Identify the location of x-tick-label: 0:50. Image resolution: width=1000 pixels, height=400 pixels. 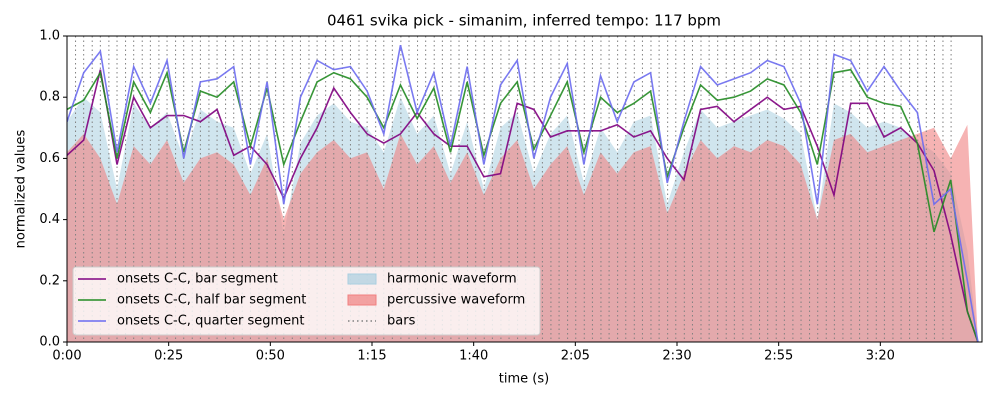
(270, 356).